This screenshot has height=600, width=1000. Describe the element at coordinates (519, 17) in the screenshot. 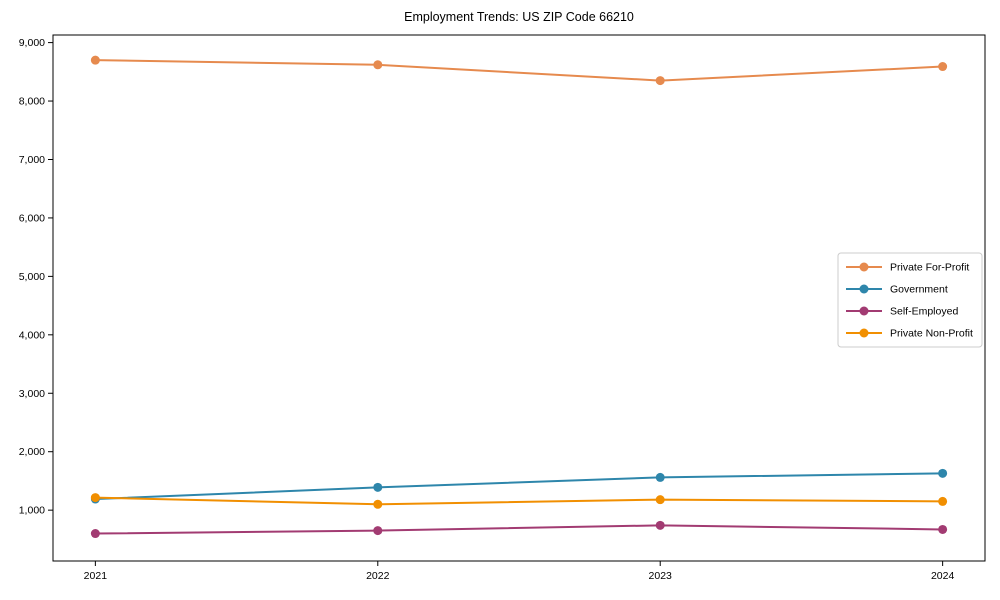

I see `chart-title: Employment Trends: US ZIP Code 66210` at that location.